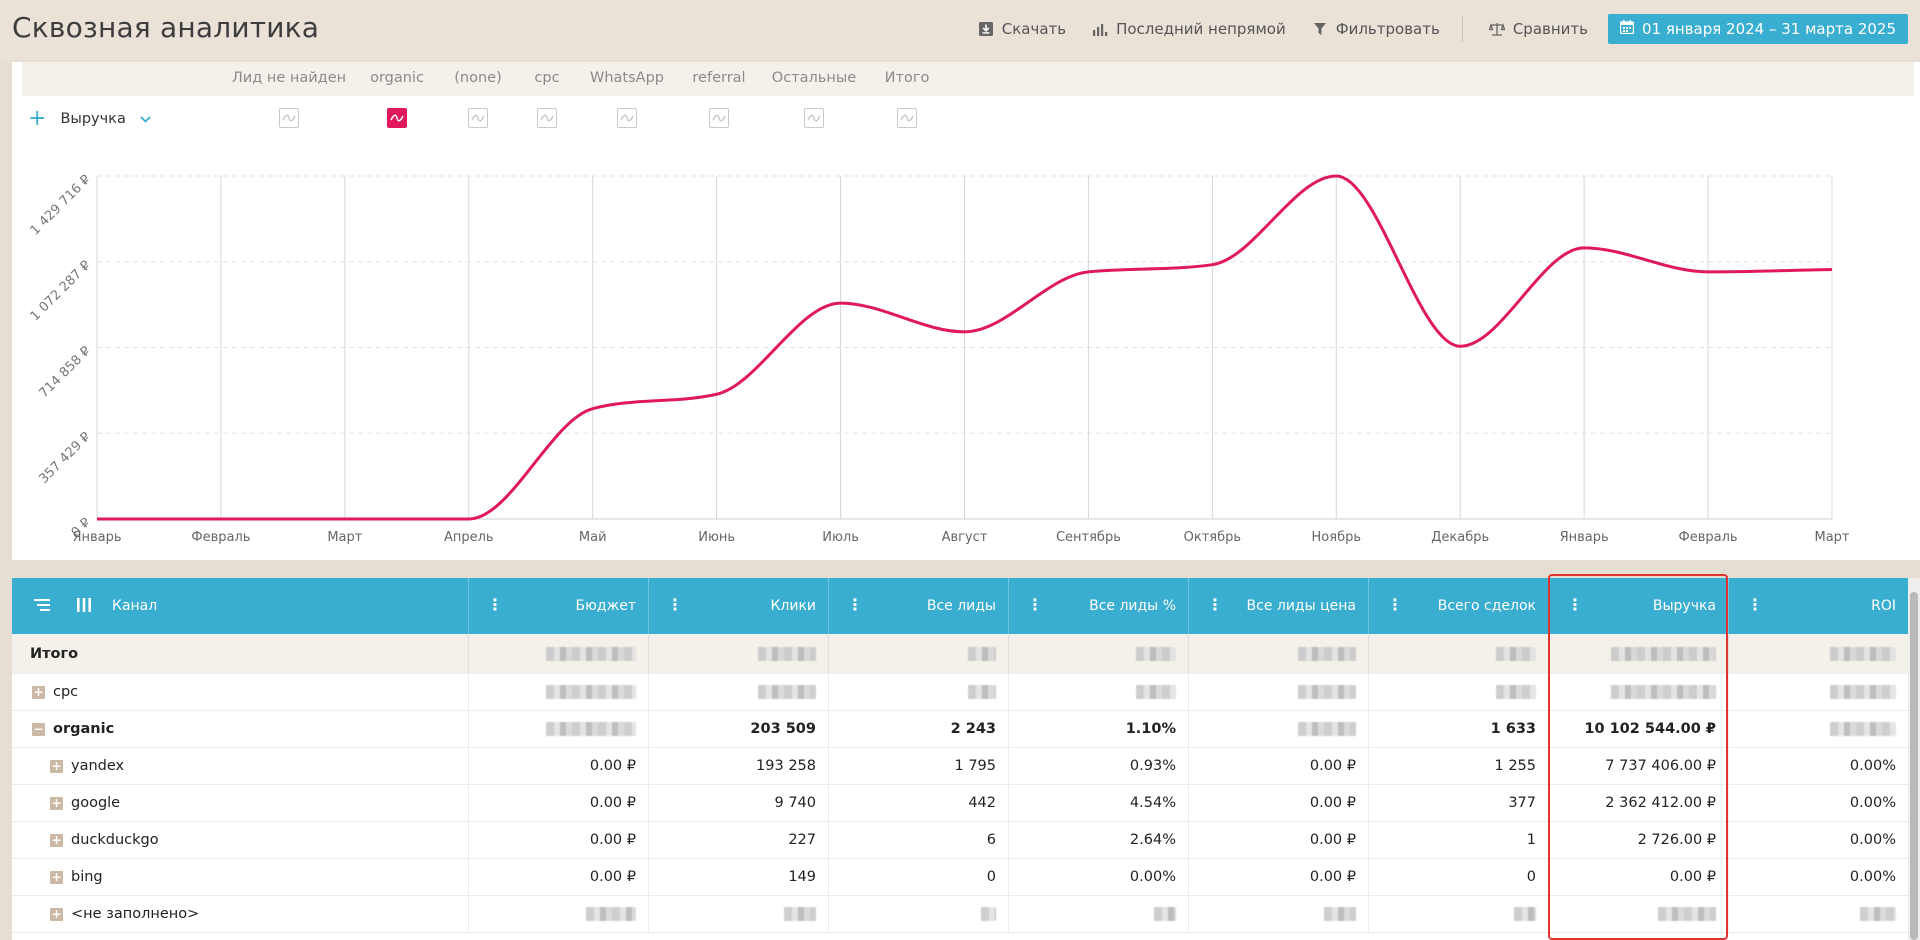 The height and width of the screenshot is (940, 1920). I want to click on column-header-clicks: ⋮ Клики, so click(738, 606).